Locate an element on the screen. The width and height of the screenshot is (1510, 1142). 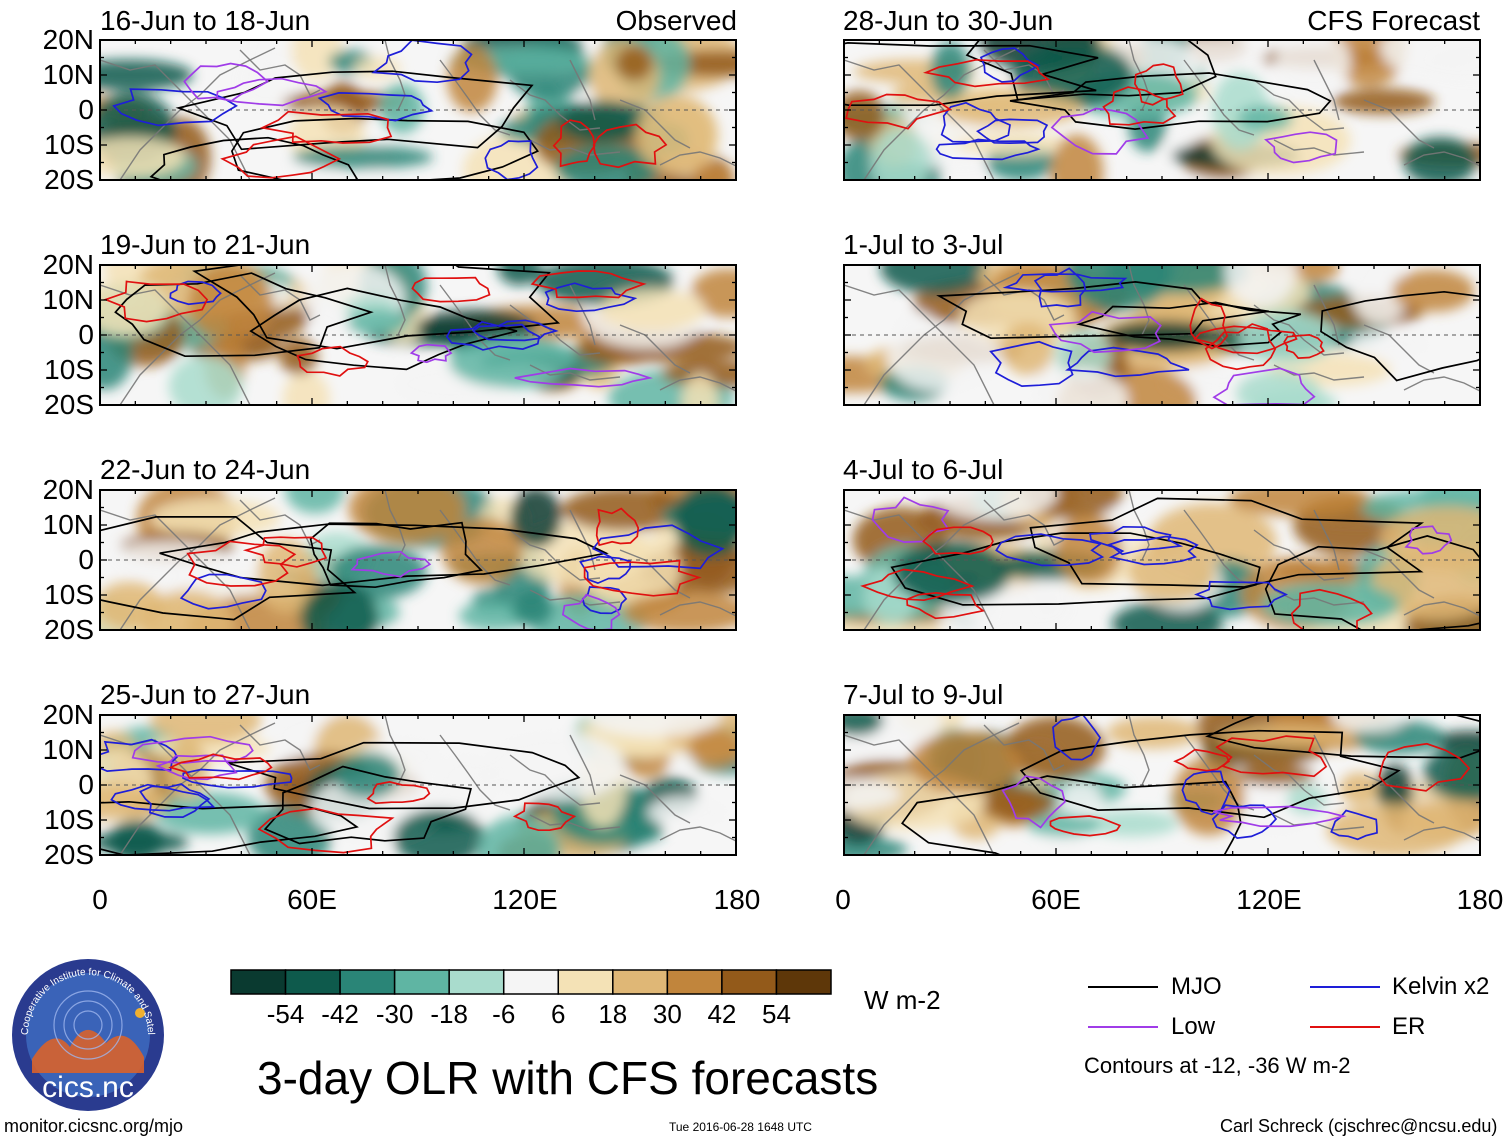
lon-label-right-0: 0 is located at coordinates (843, 899).